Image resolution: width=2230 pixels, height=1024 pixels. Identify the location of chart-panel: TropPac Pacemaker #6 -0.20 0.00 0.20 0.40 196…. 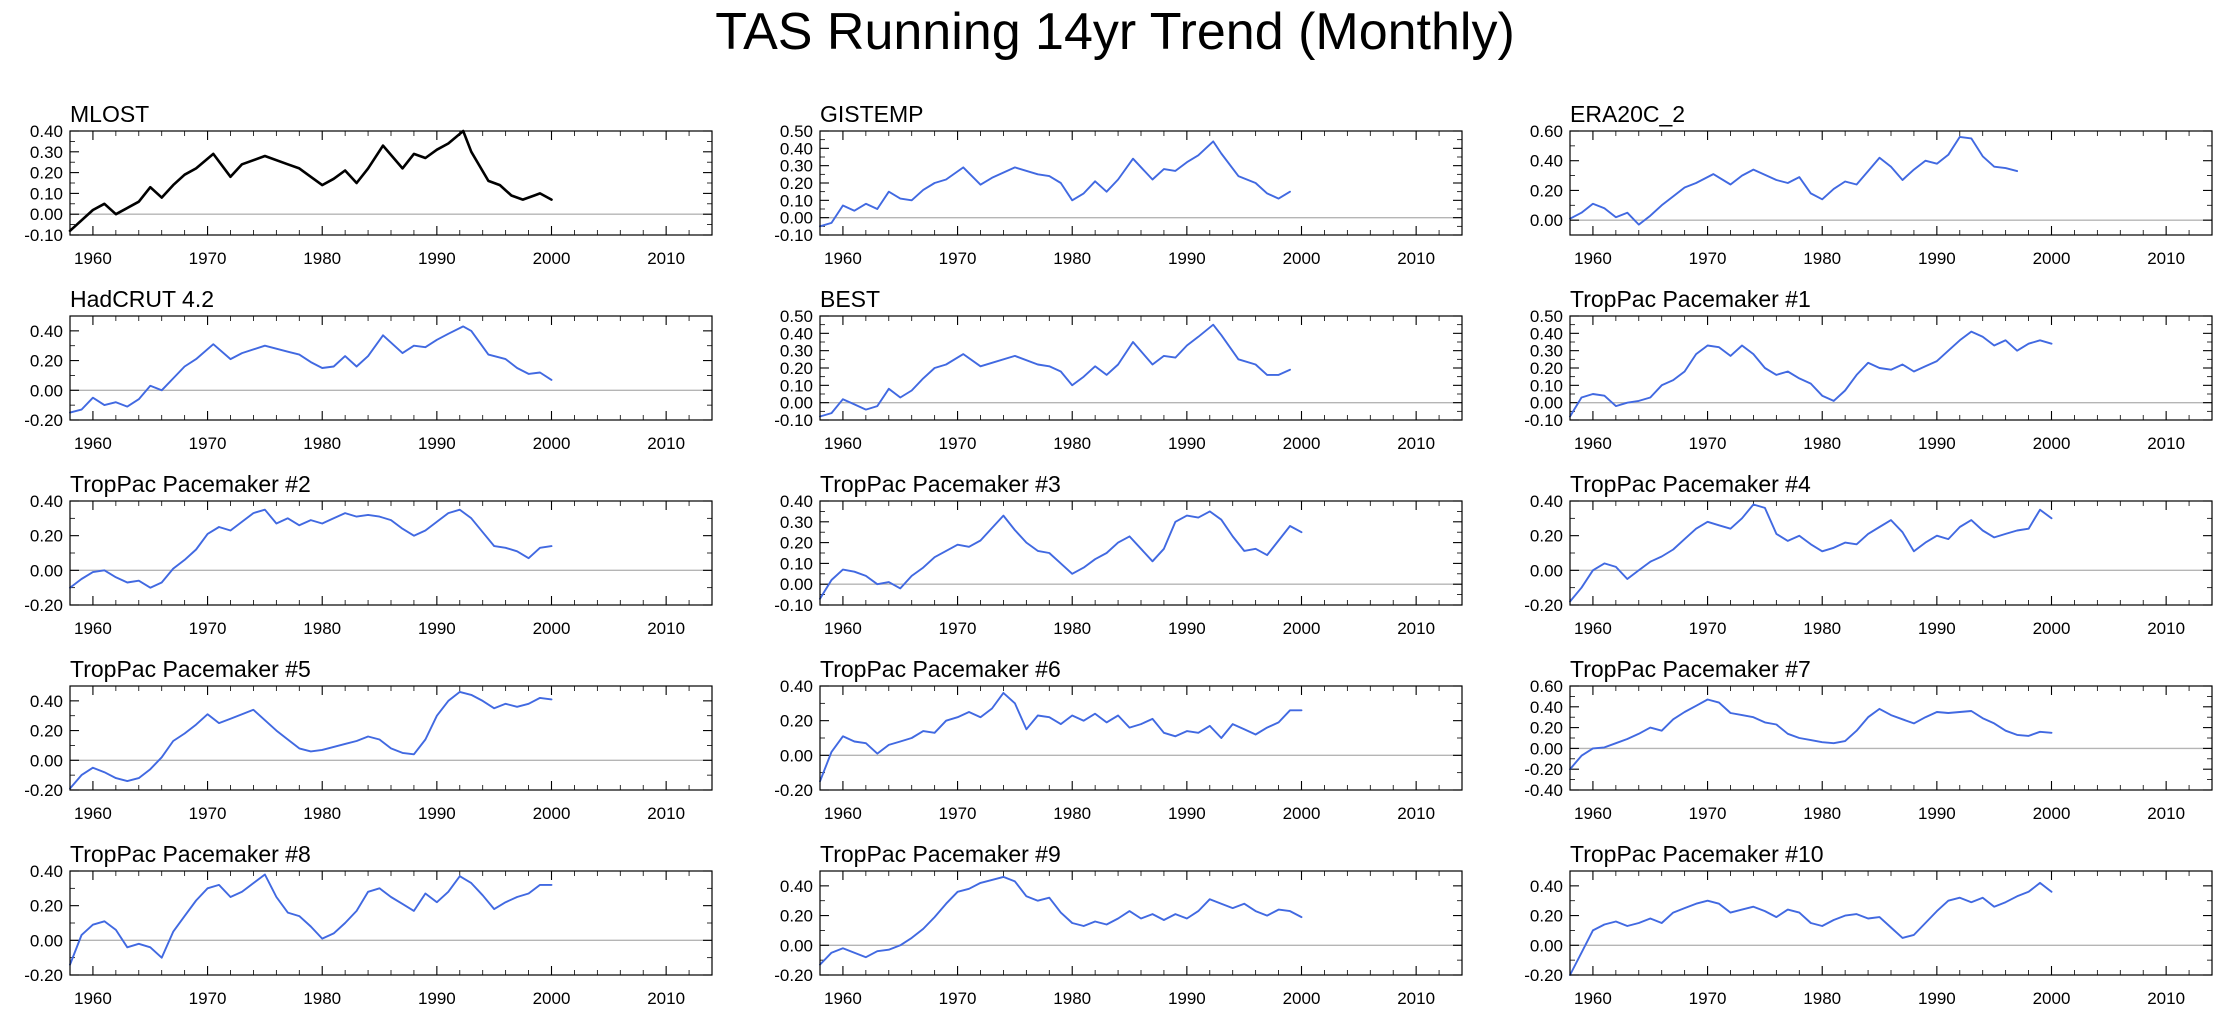
(1118, 739).